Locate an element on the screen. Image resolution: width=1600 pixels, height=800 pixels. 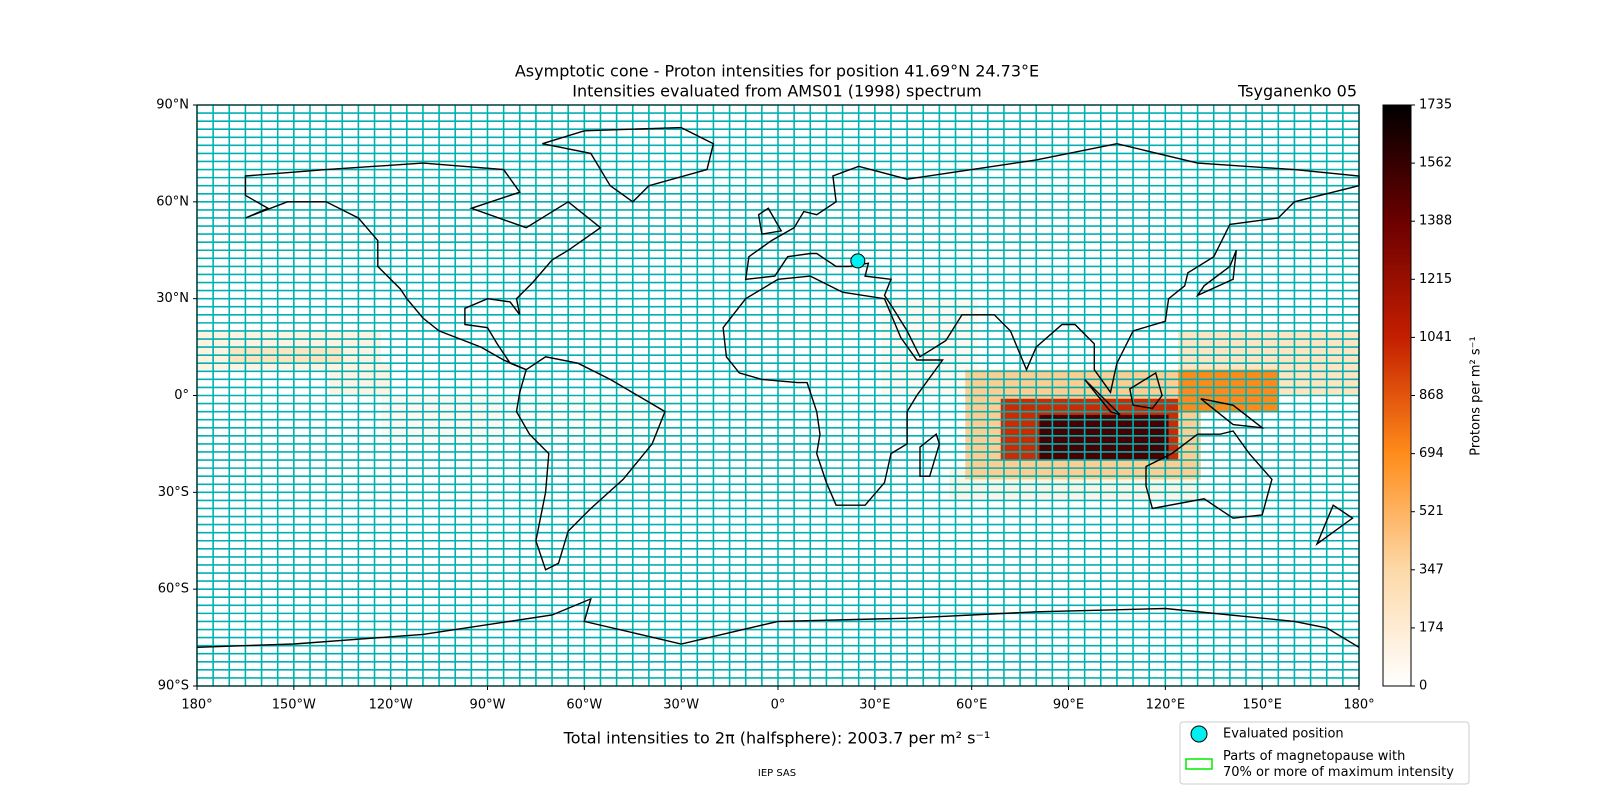
evaluated-position is located at coordinates (858, 261).